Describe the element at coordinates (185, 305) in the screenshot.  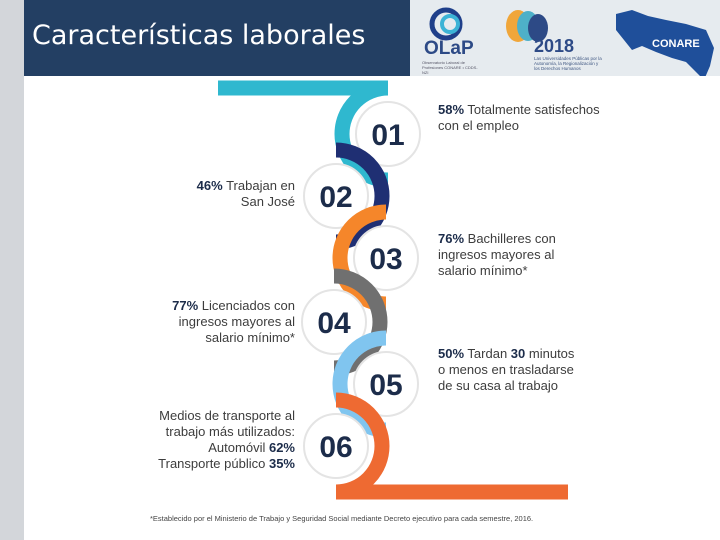
I see `stat-percent: 77%` at that location.